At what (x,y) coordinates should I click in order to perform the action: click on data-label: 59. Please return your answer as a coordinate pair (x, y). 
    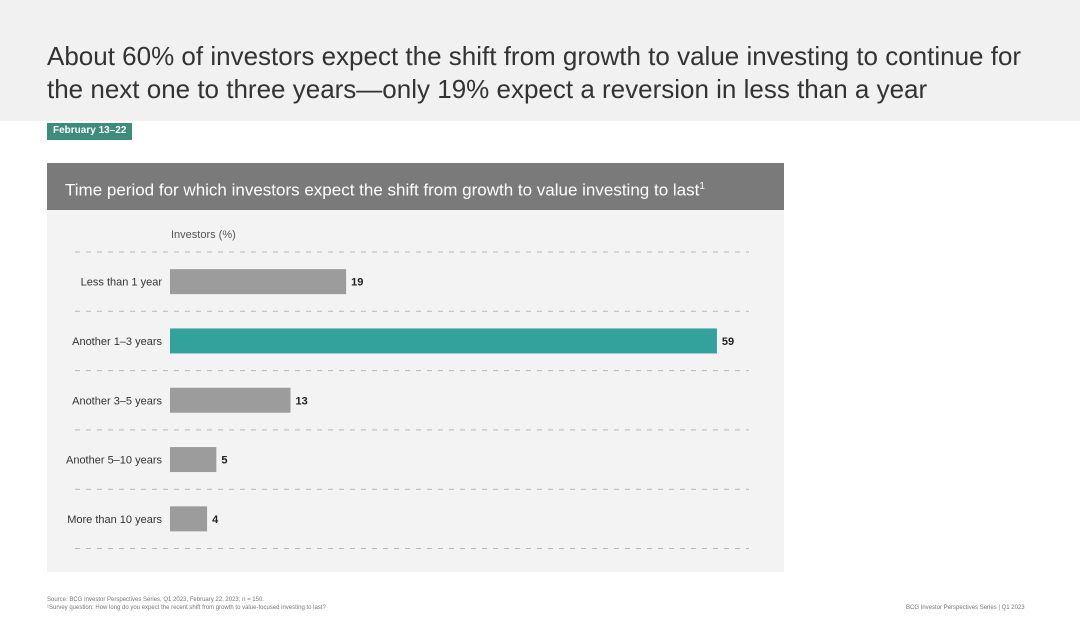
    Looking at the image, I should click on (728, 342).